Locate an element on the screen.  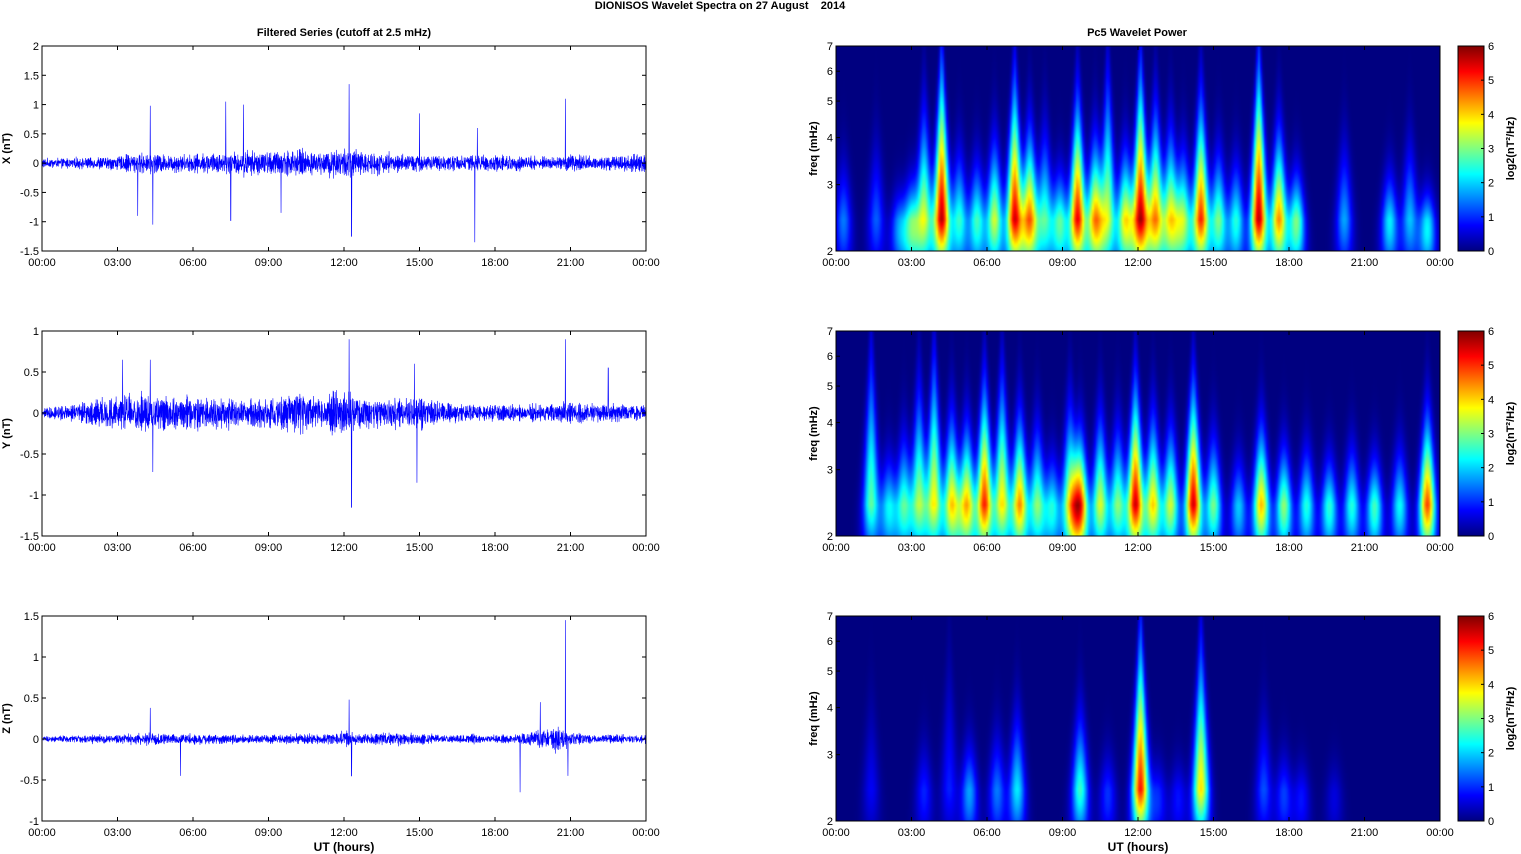
x-wavelet-y-axis-label: freq (mHz) is located at coordinates (814, 148).